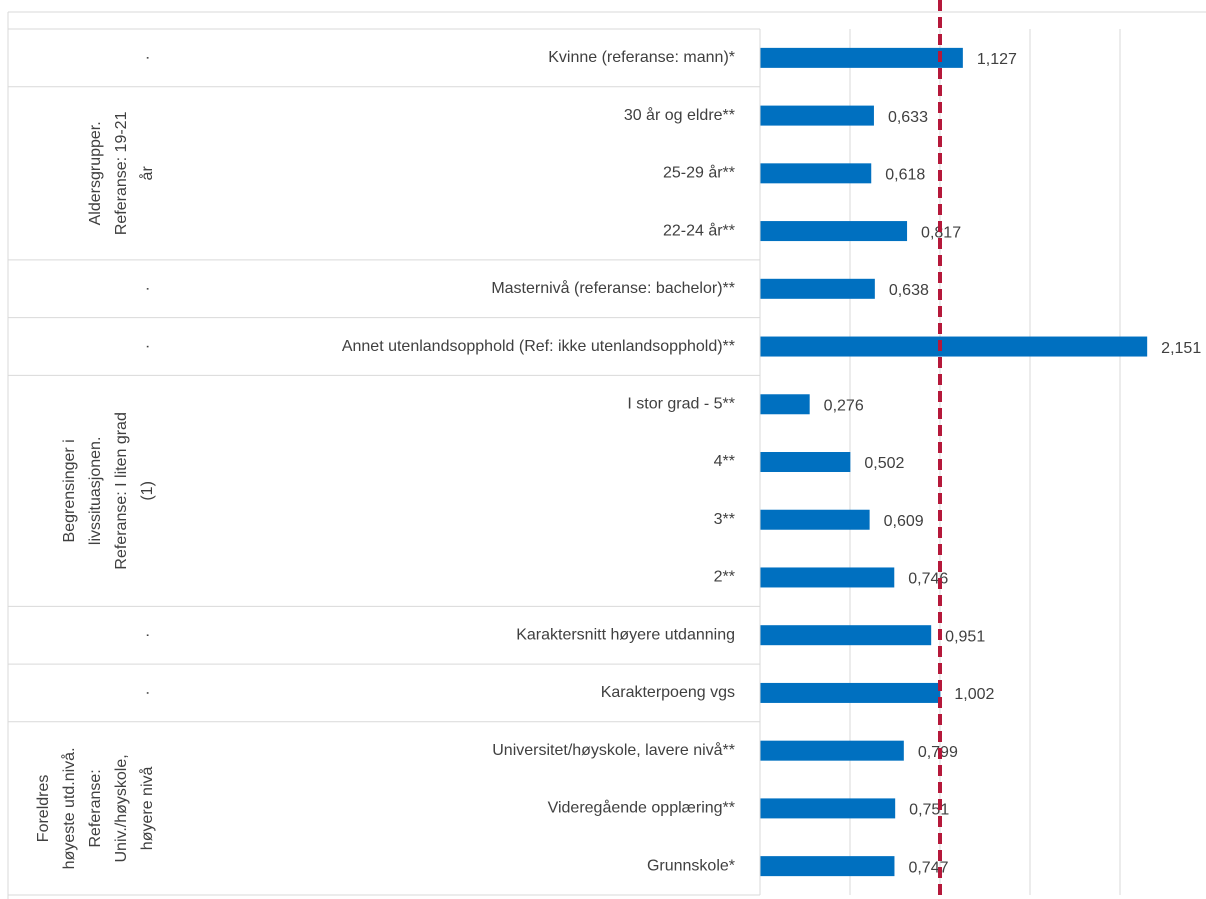 This screenshot has width=1206, height=899. Describe the element at coordinates (941, 232) in the screenshot. I see `value-label: 0,817` at that location.